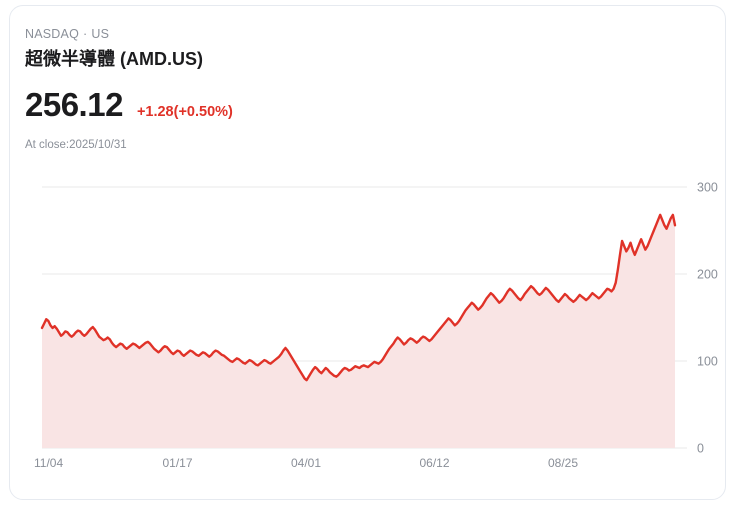 This screenshot has height=513, width=736. What do you see at coordinates (707, 188) in the screenshot?
I see `y-tick-label: 300` at bounding box center [707, 188].